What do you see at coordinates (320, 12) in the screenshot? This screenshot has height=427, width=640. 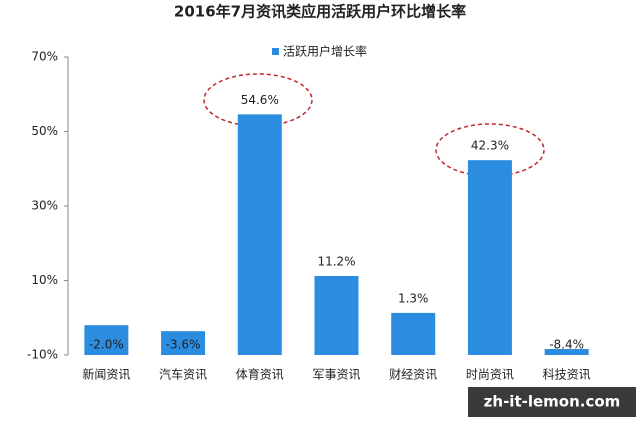 I see `chart-title: 2016年7月资讯类应用活跃用户环比增长率` at bounding box center [320, 12].